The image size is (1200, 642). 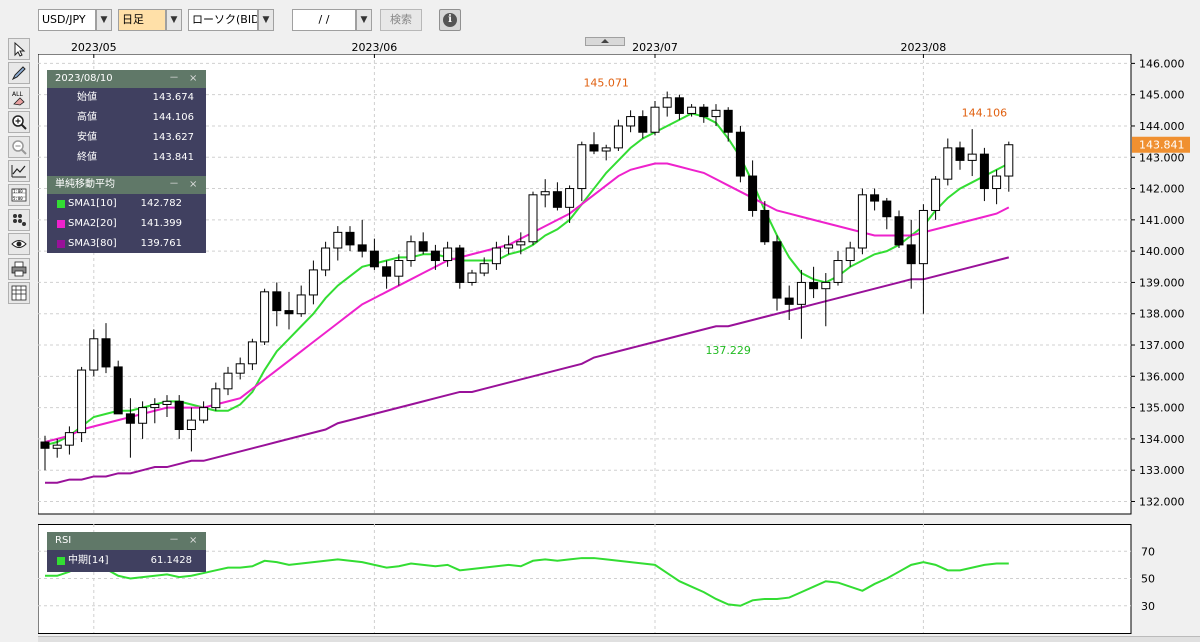 I want to click on sma-row: SMA3[80] 139.761, so click(x=126, y=244).